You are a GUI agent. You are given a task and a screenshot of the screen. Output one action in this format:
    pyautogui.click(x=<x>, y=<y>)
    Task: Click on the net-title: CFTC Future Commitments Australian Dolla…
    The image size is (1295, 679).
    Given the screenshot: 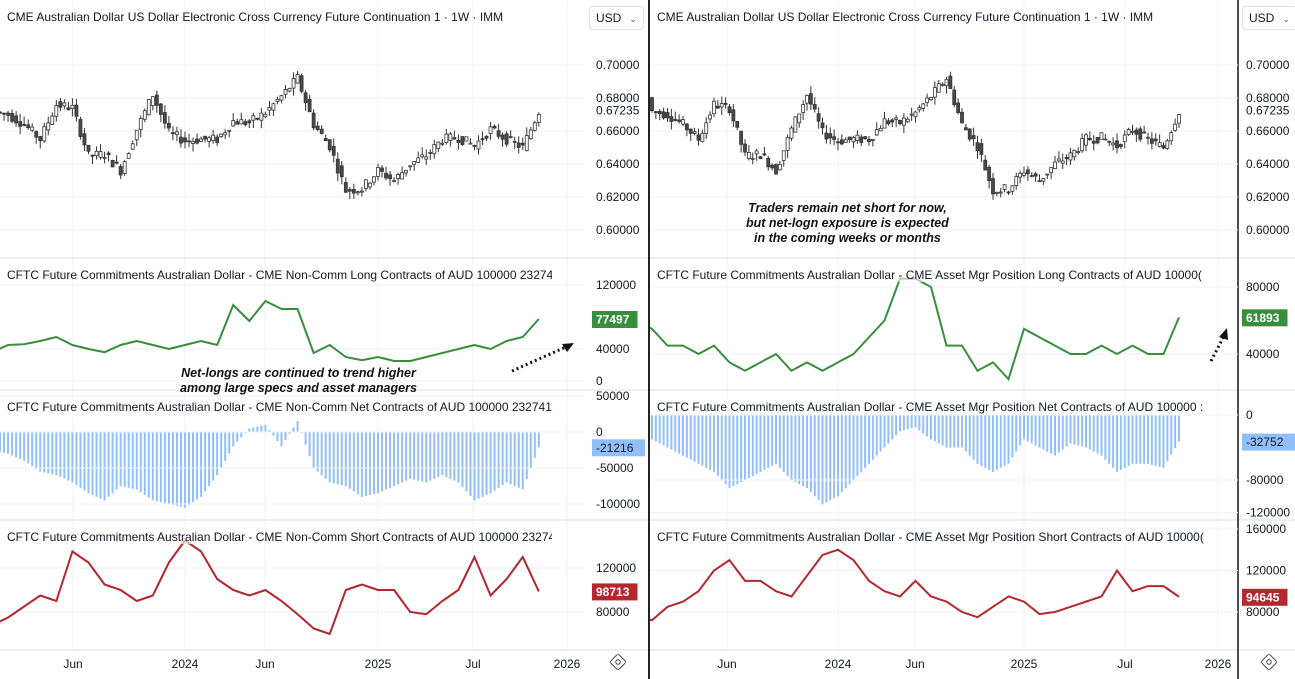 What is the action you would take?
    pyautogui.click(x=287, y=407)
    